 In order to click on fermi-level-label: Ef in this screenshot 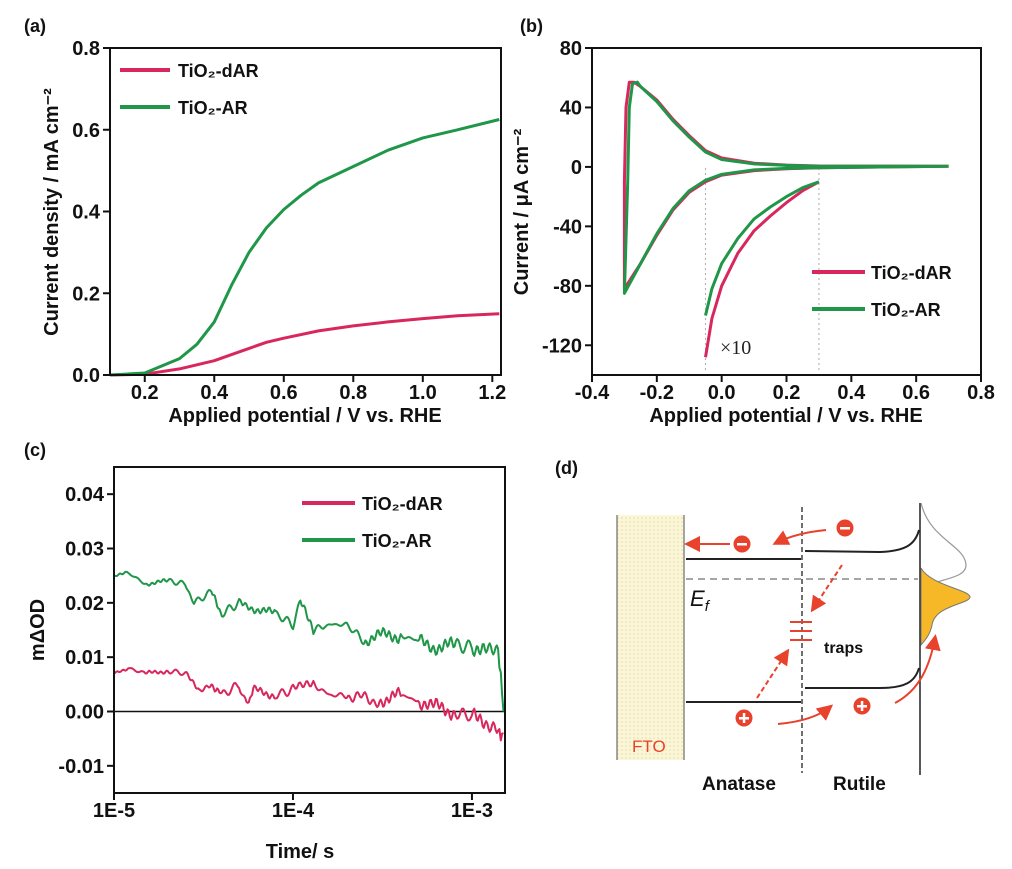, I will do `click(700, 600)`.